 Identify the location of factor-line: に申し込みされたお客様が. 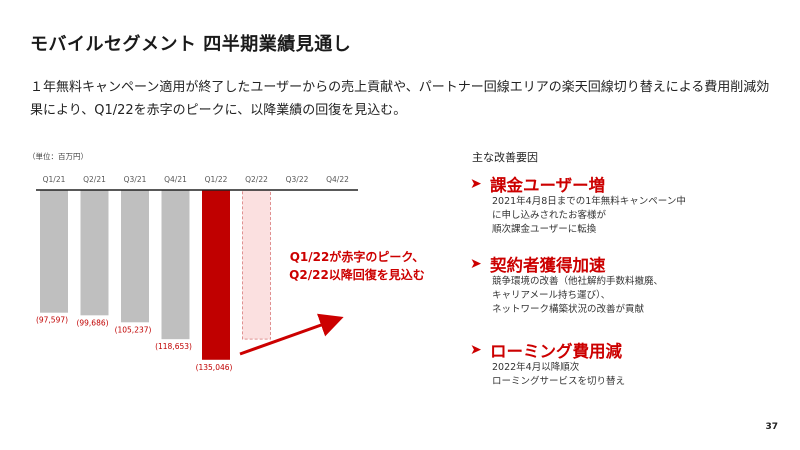
(549, 215).